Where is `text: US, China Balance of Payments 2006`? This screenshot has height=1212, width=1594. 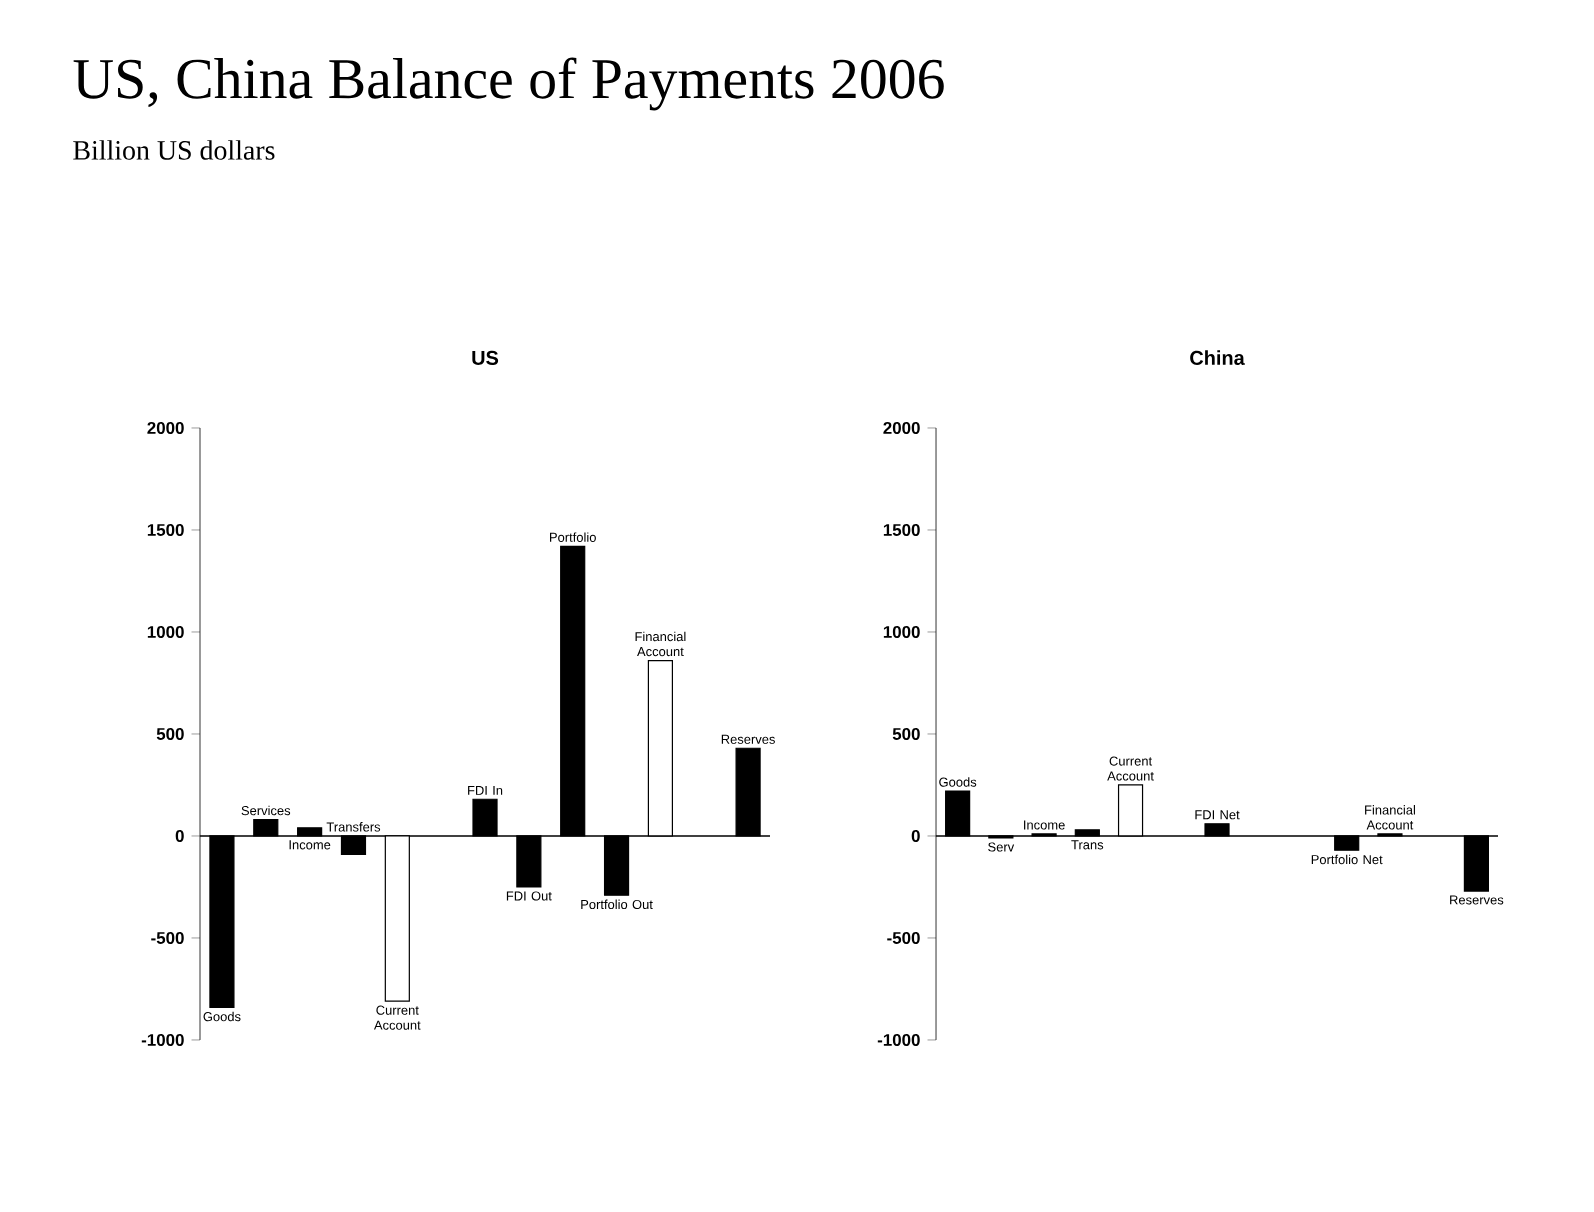 text: US, China Balance of Payments 2006 is located at coordinates (508, 84).